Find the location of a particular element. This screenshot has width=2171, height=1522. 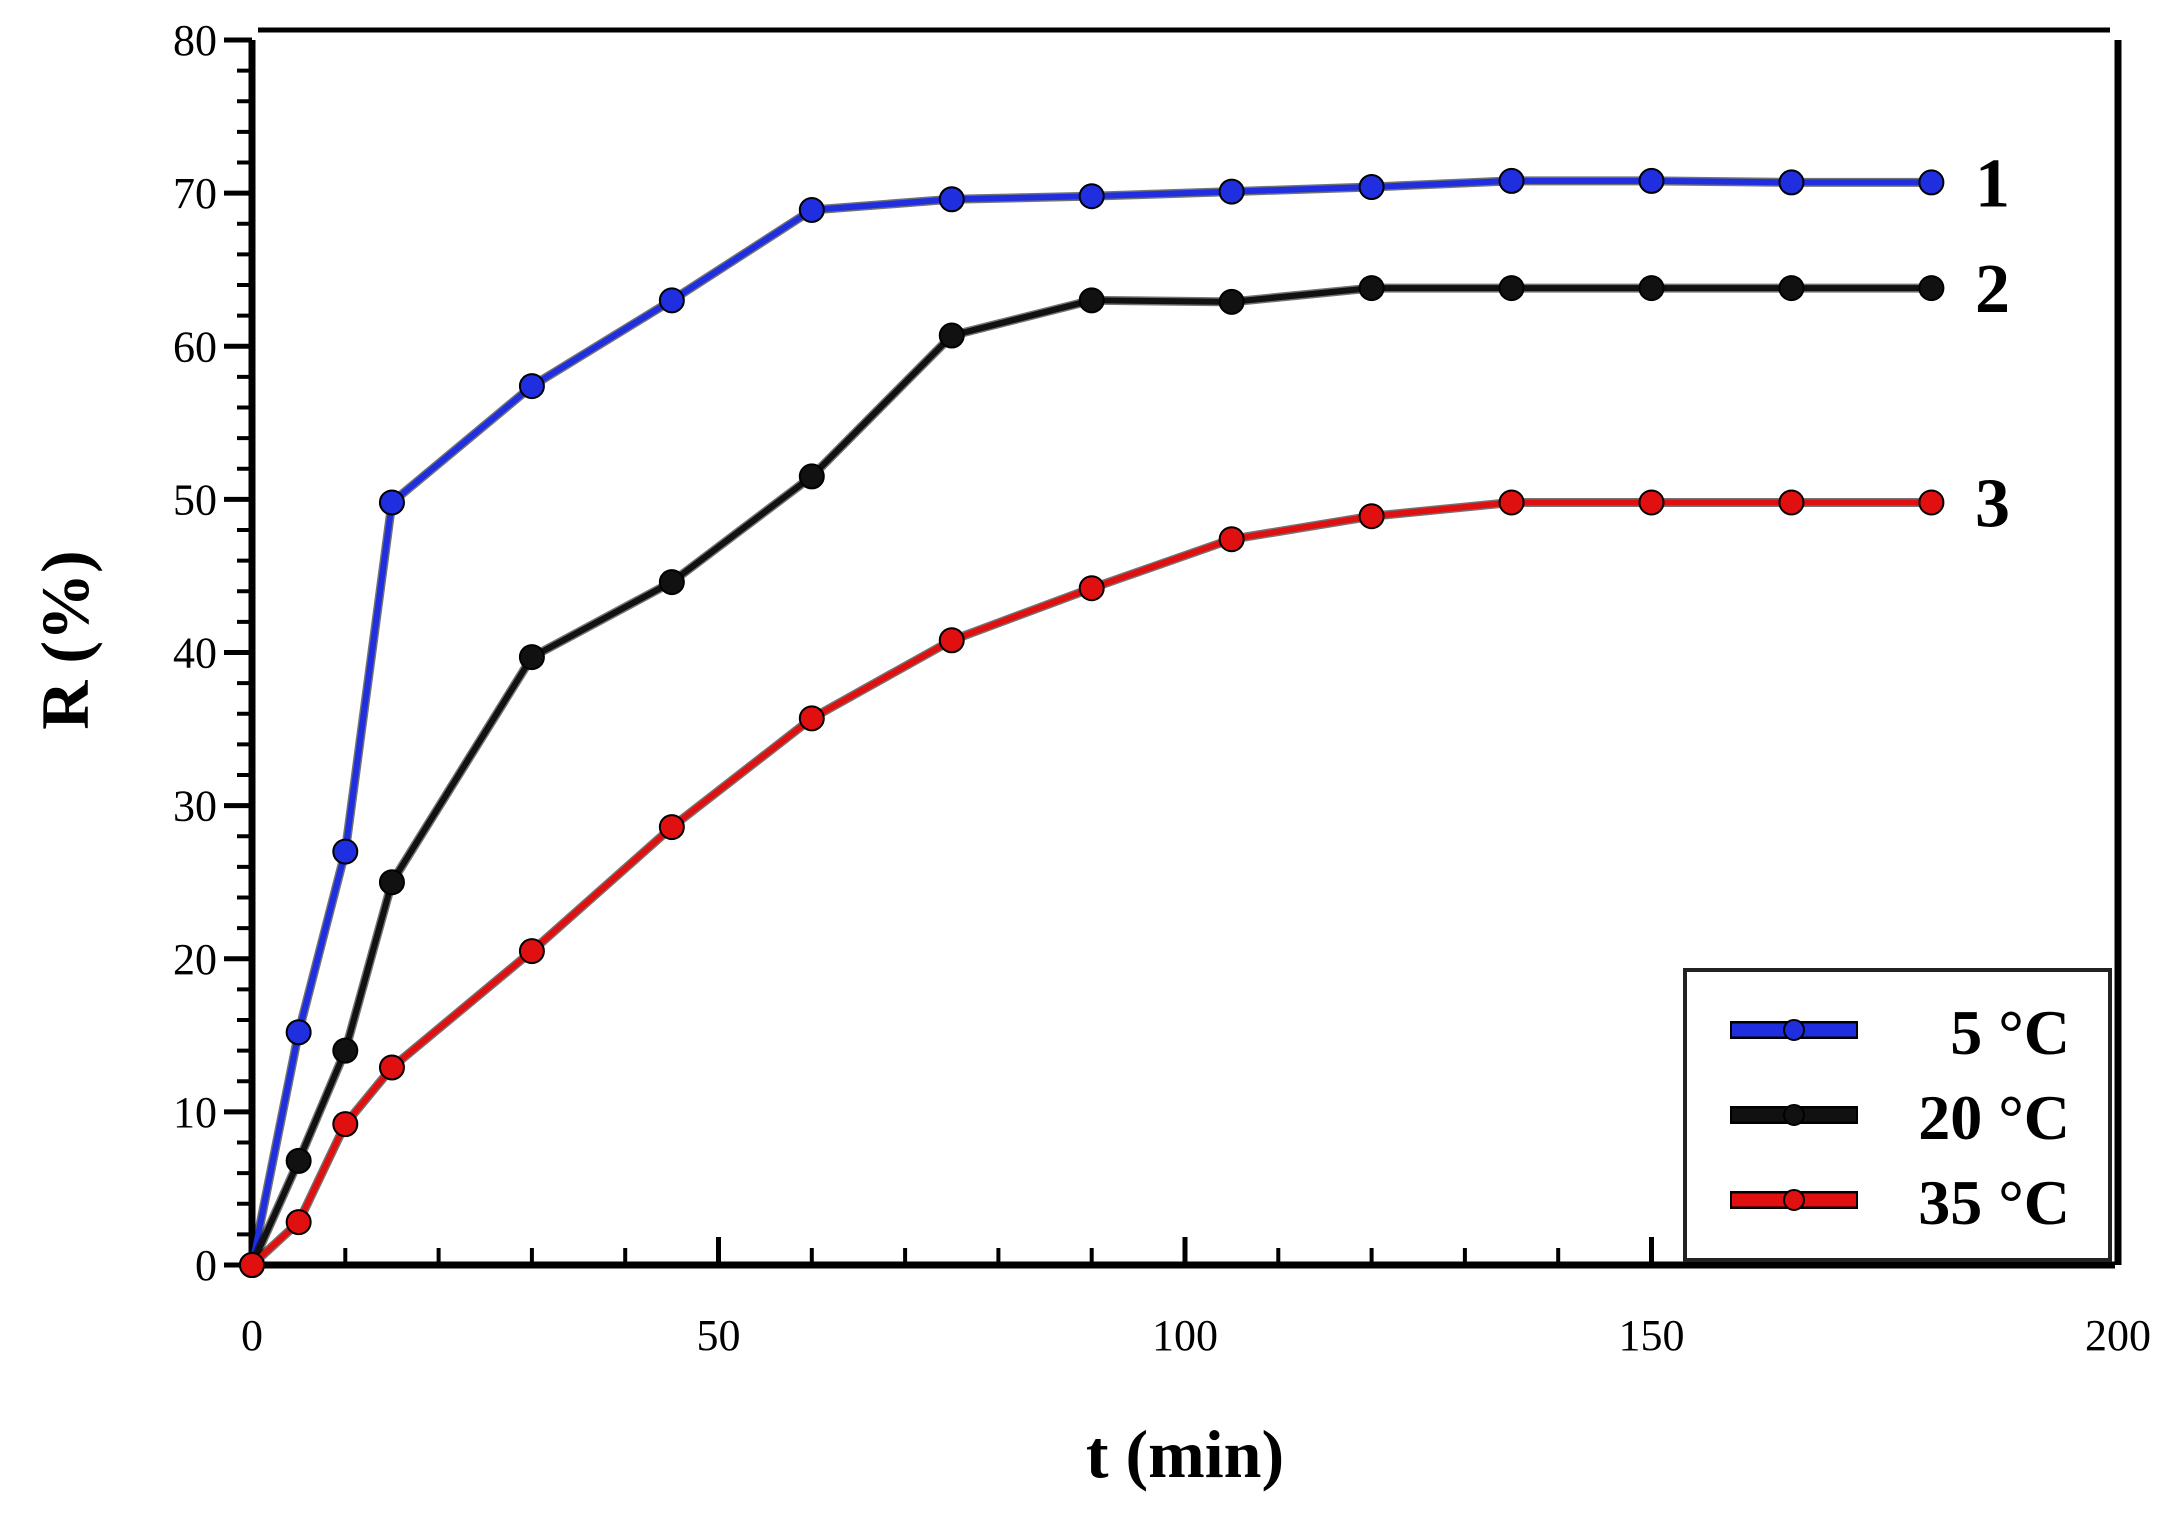

x-axis-title: t (min) is located at coordinates (1185, 1454).